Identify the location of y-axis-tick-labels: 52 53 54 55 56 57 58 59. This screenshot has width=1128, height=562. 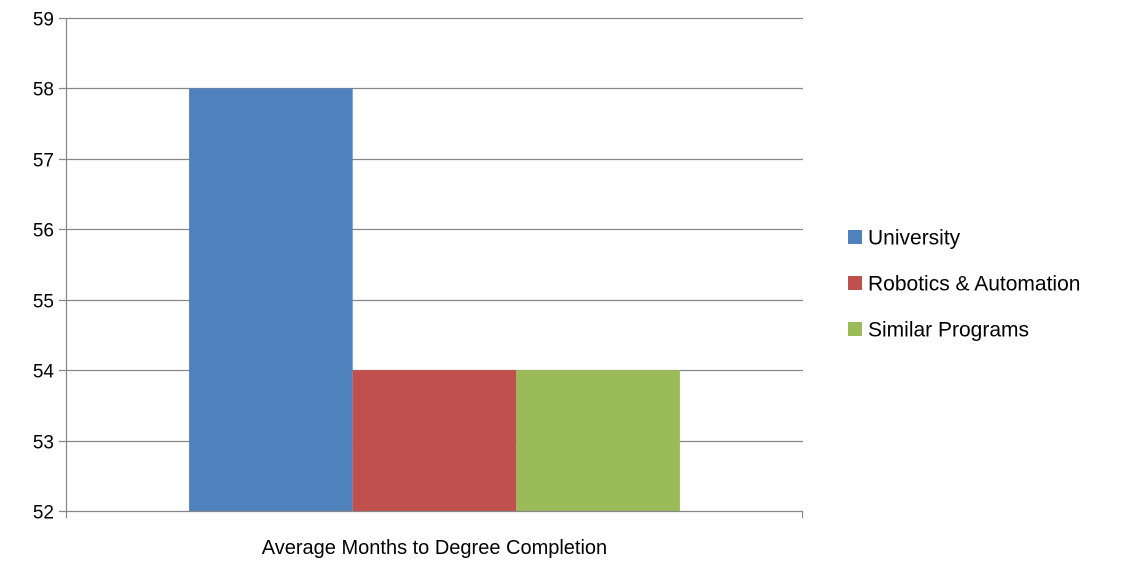
(44, 267).